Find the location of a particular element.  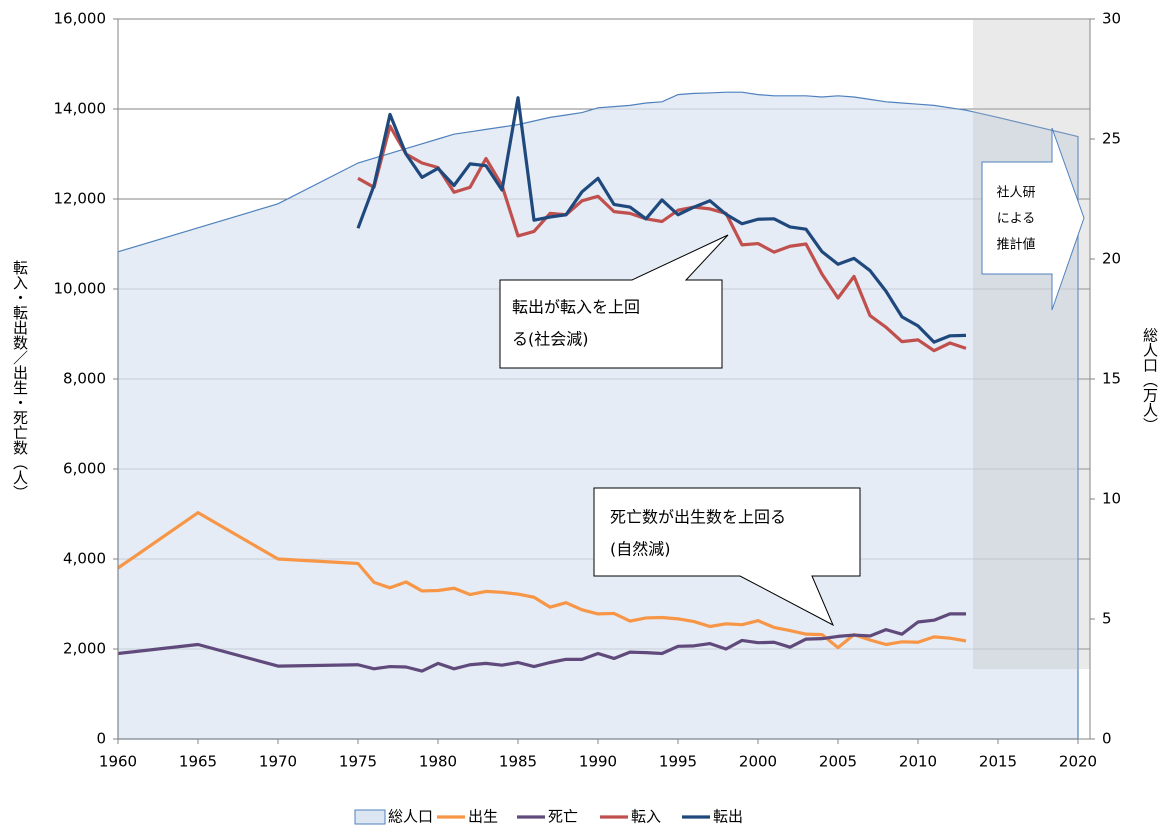

y2-tick-label: 5 is located at coordinates (1107, 619).